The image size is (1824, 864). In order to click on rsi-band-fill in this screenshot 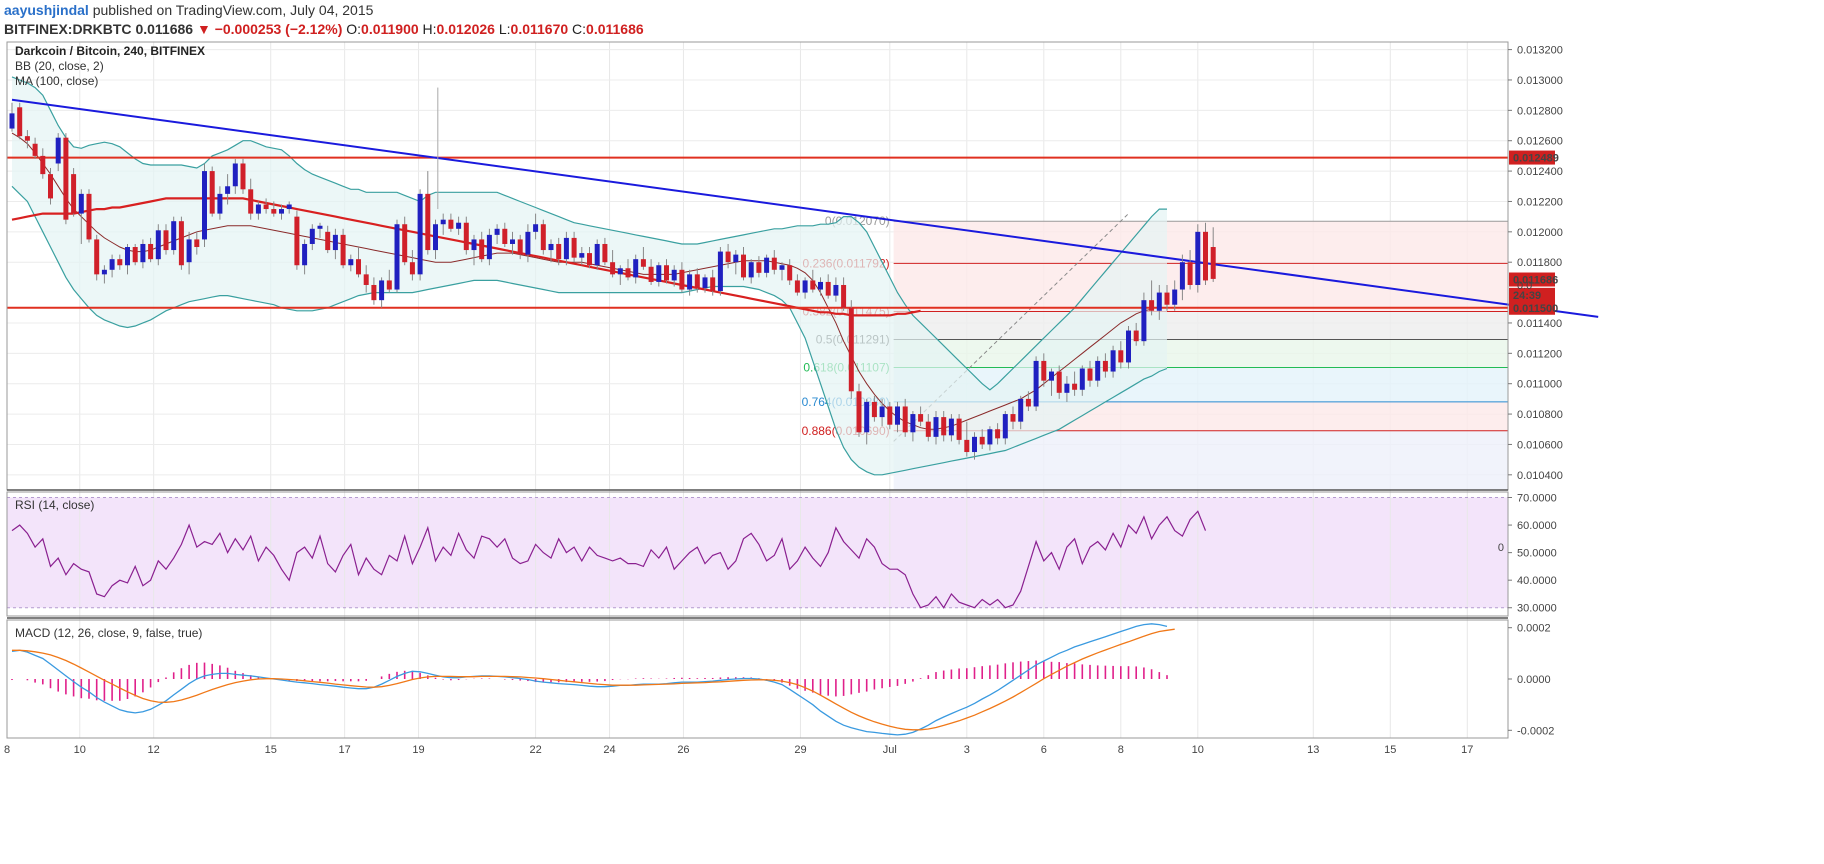, I will do `click(757, 552)`.